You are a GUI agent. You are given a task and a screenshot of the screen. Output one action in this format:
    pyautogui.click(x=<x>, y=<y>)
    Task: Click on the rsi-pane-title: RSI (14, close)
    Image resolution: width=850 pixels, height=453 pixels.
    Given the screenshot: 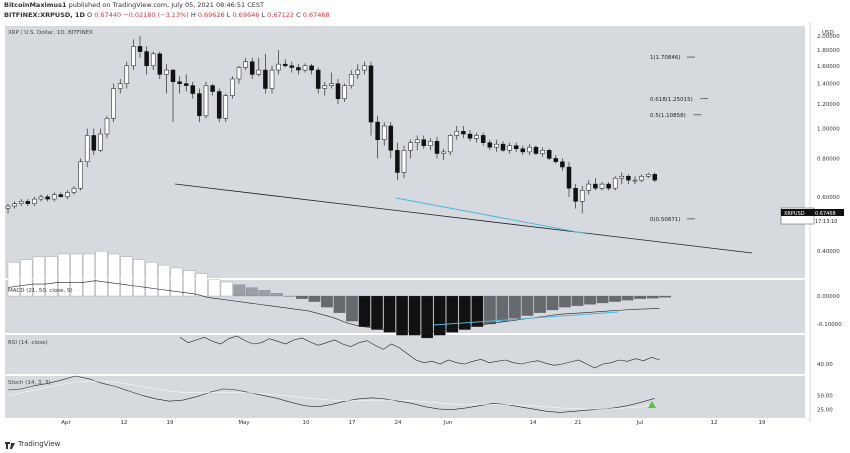 What is the action you would take?
    pyautogui.click(x=28, y=343)
    